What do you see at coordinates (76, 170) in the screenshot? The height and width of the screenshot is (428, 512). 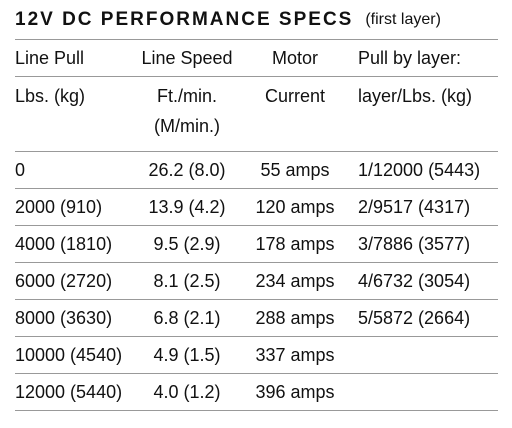 I see `cell: 0` at bounding box center [76, 170].